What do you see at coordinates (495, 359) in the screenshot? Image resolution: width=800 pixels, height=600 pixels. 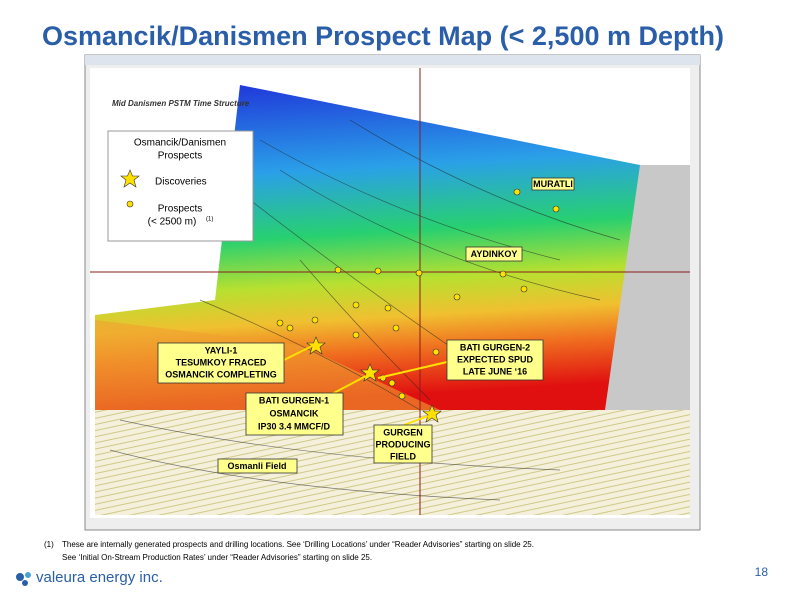 I see `map-label: EXPECTED SPUD` at bounding box center [495, 359].